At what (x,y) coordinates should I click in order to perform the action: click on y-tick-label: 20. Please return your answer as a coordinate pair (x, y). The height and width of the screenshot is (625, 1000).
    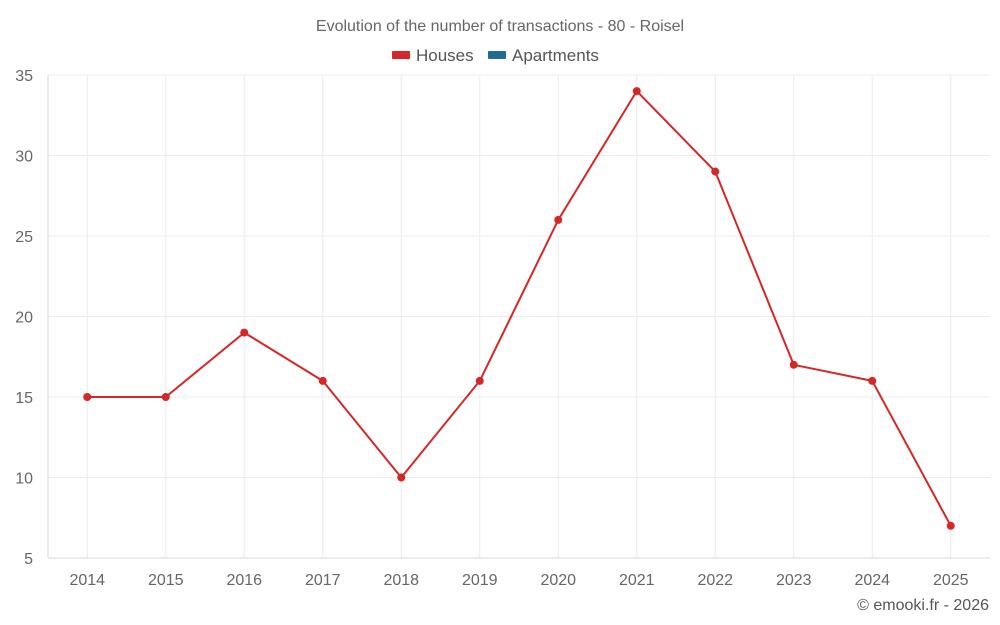
    Looking at the image, I should click on (24, 318).